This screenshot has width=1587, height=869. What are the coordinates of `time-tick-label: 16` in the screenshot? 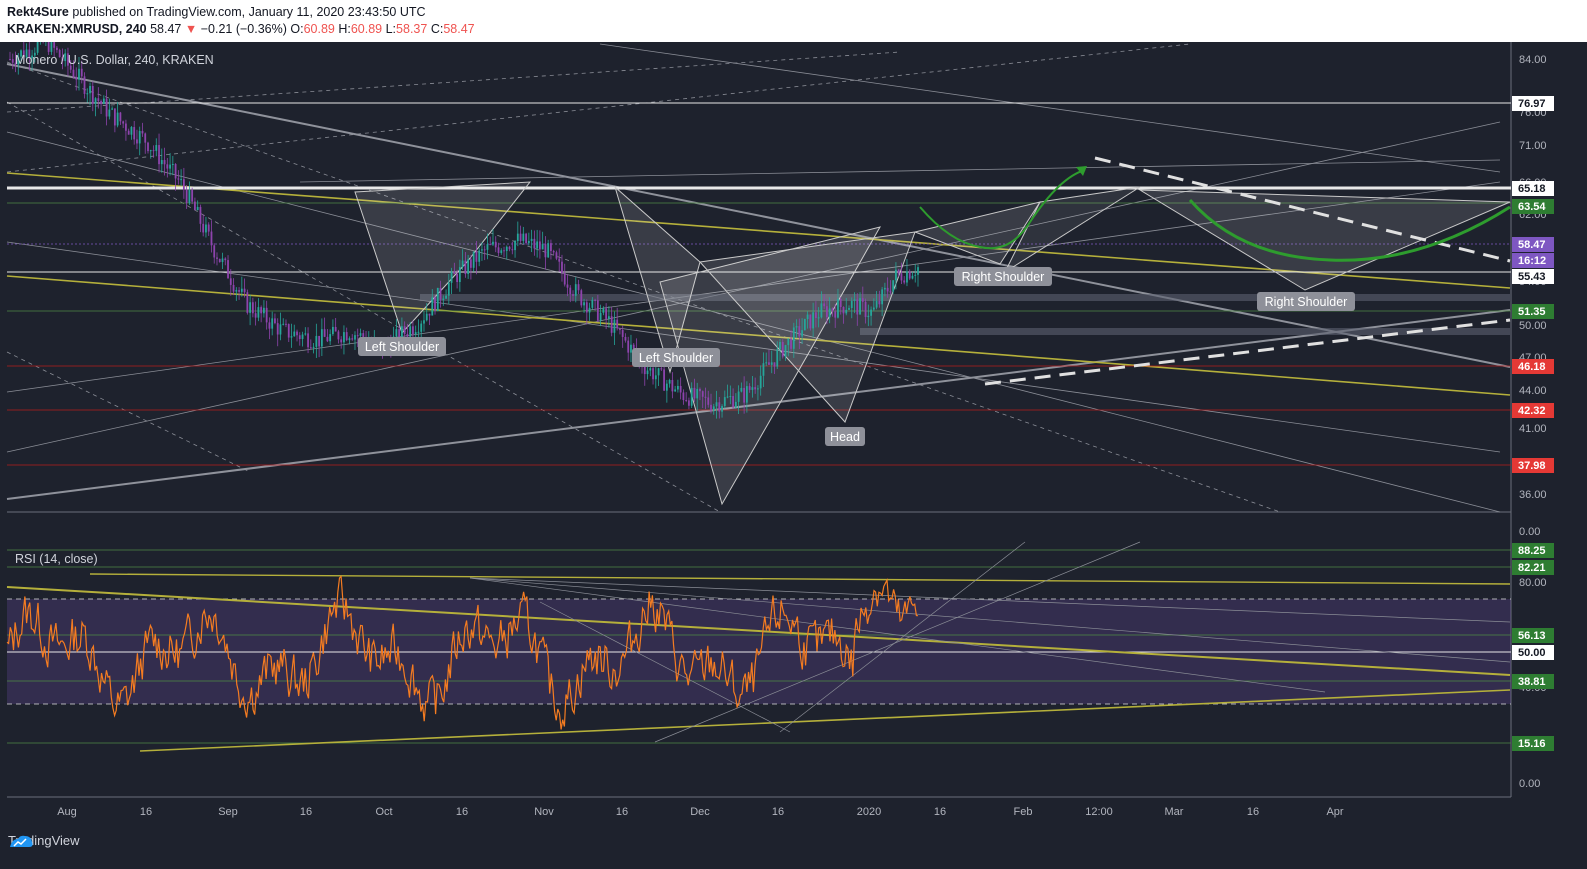 It's located at (146, 812).